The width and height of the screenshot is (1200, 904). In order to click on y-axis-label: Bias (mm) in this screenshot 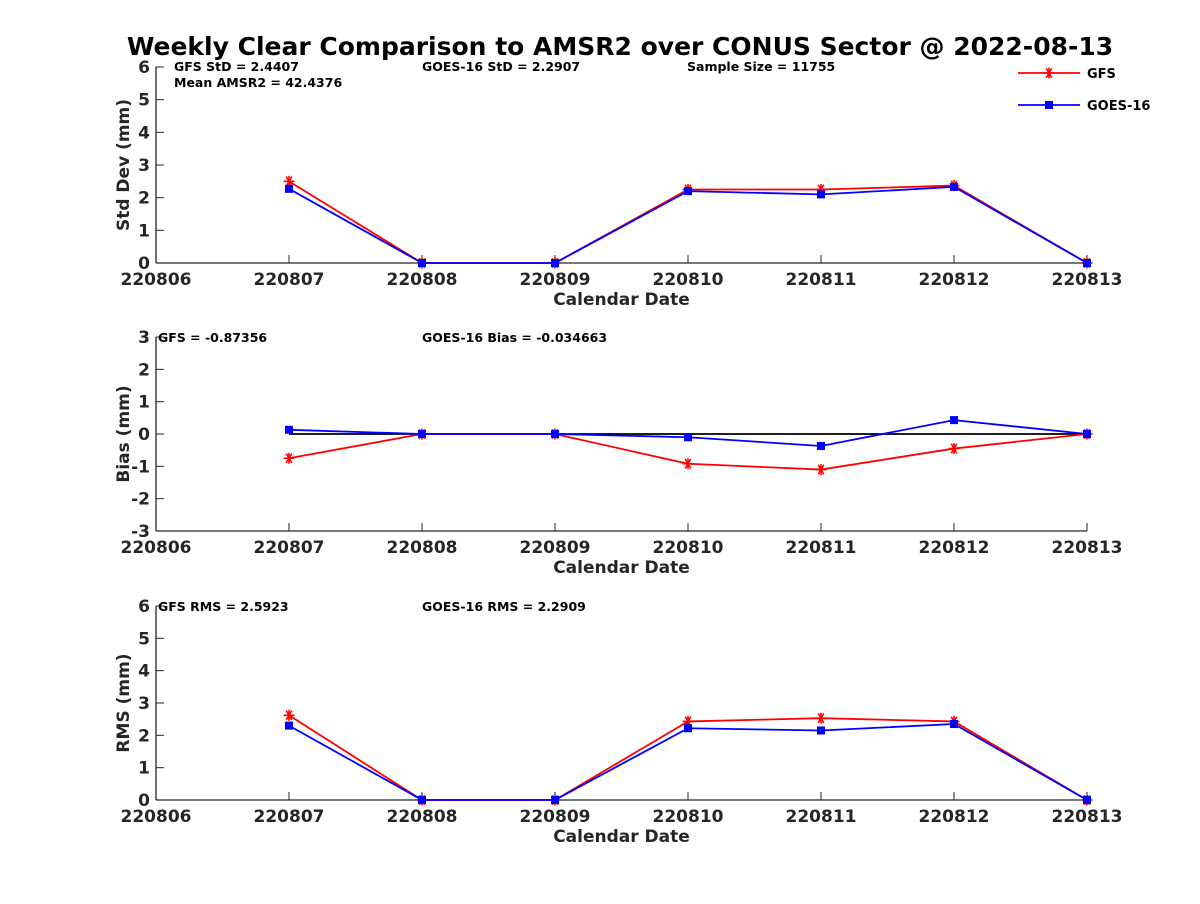, I will do `click(124, 433)`.